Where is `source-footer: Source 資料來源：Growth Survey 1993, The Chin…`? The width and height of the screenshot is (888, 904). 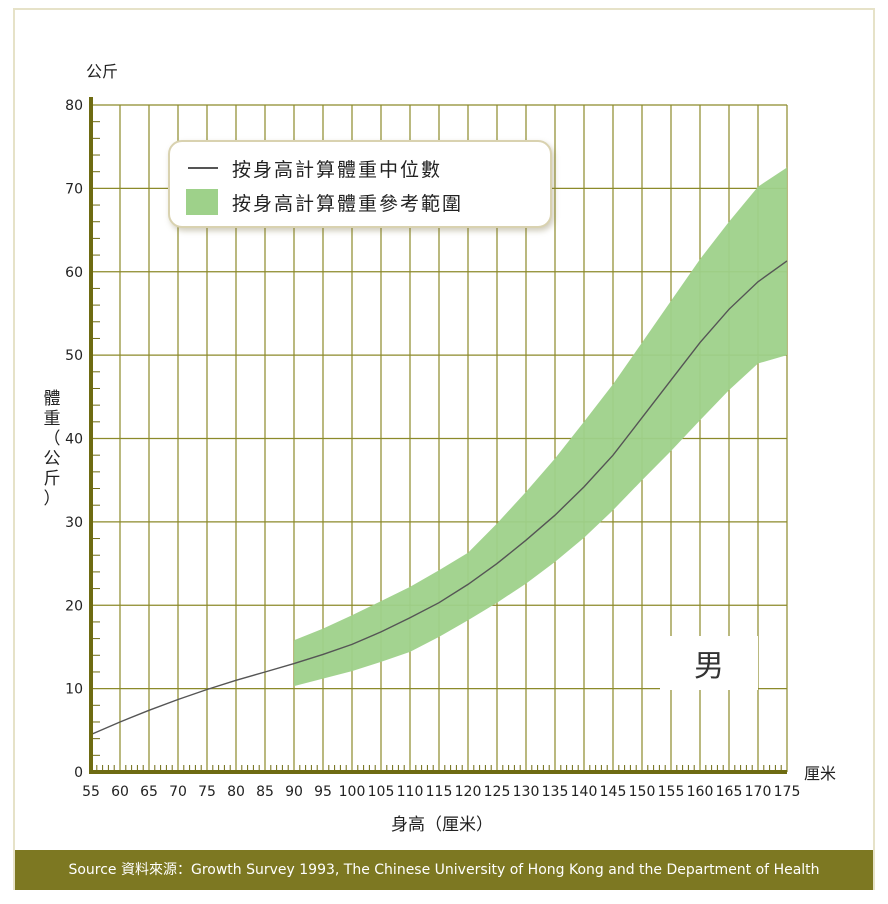 source-footer: Source 資料來源：Growth Survey 1993, The Chin… is located at coordinates (444, 870).